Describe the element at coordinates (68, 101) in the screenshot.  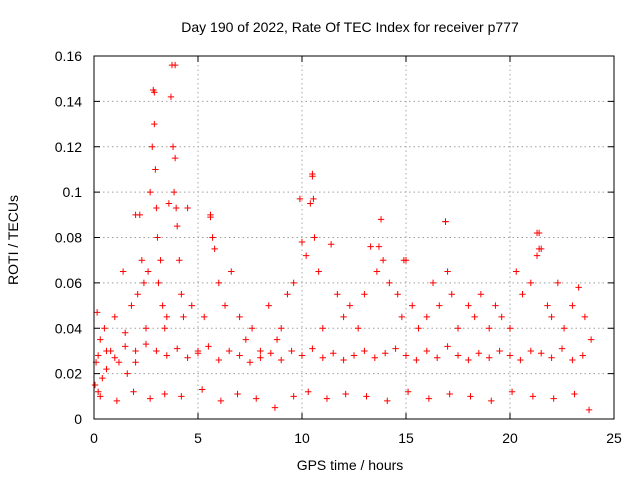
I see `y-tick-label: 0.14` at that location.